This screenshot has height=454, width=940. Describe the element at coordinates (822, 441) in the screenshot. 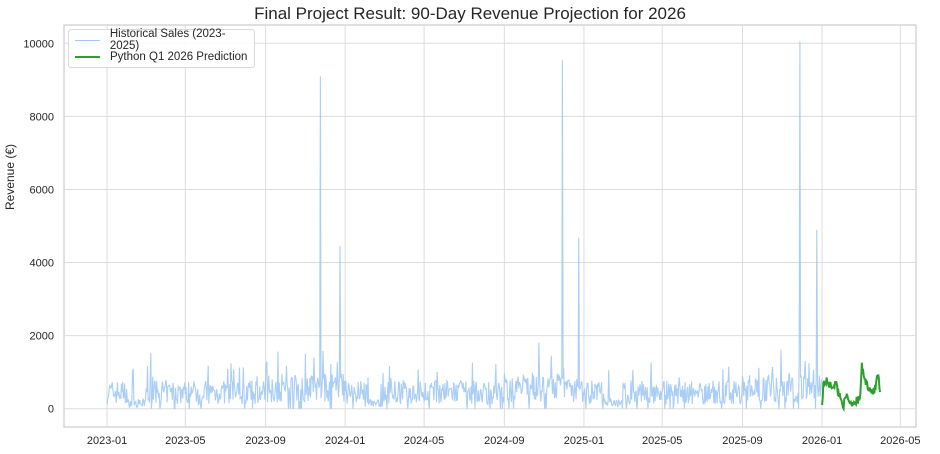

I see `x-tick-label: 2026-01` at that location.